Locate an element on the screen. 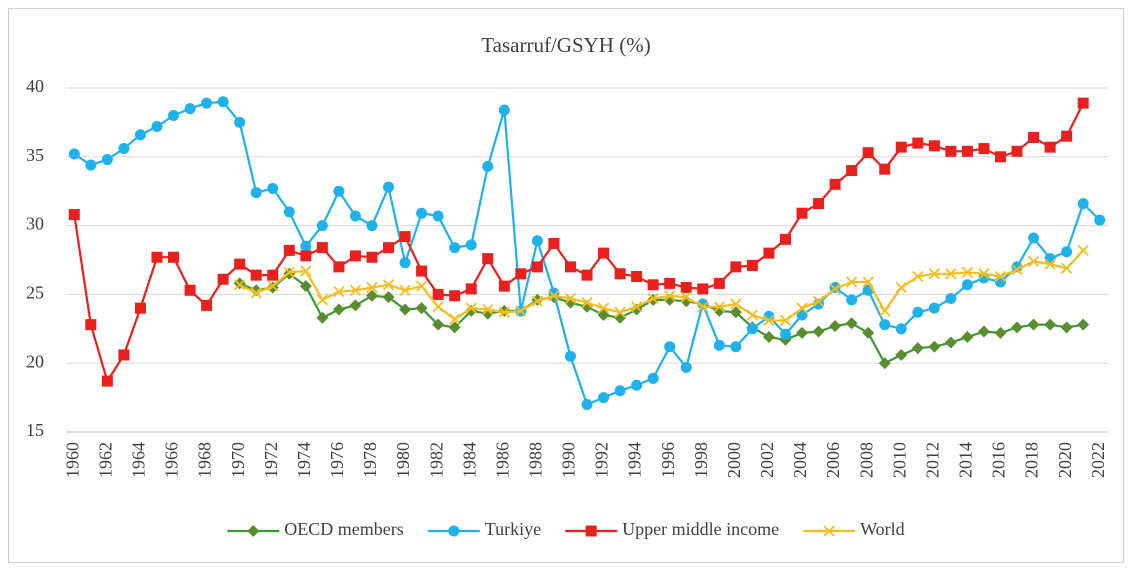 The image size is (1132, 571). x-tick-label: 2010 is located at coordinates (899, 460).